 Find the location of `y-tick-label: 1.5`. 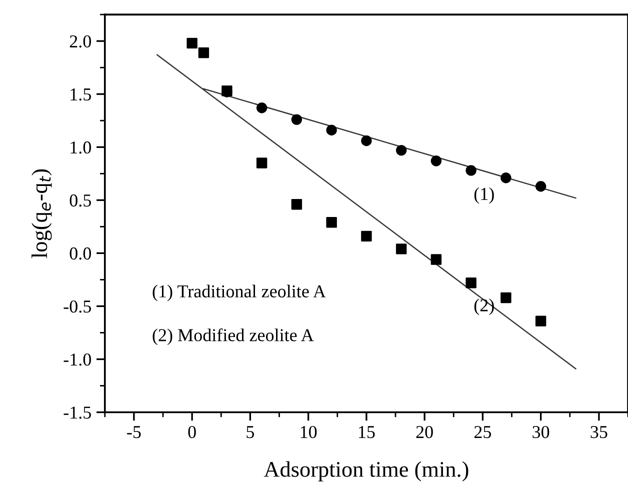

y-tick-label: 1.5 is located at coordinates (80, 94).